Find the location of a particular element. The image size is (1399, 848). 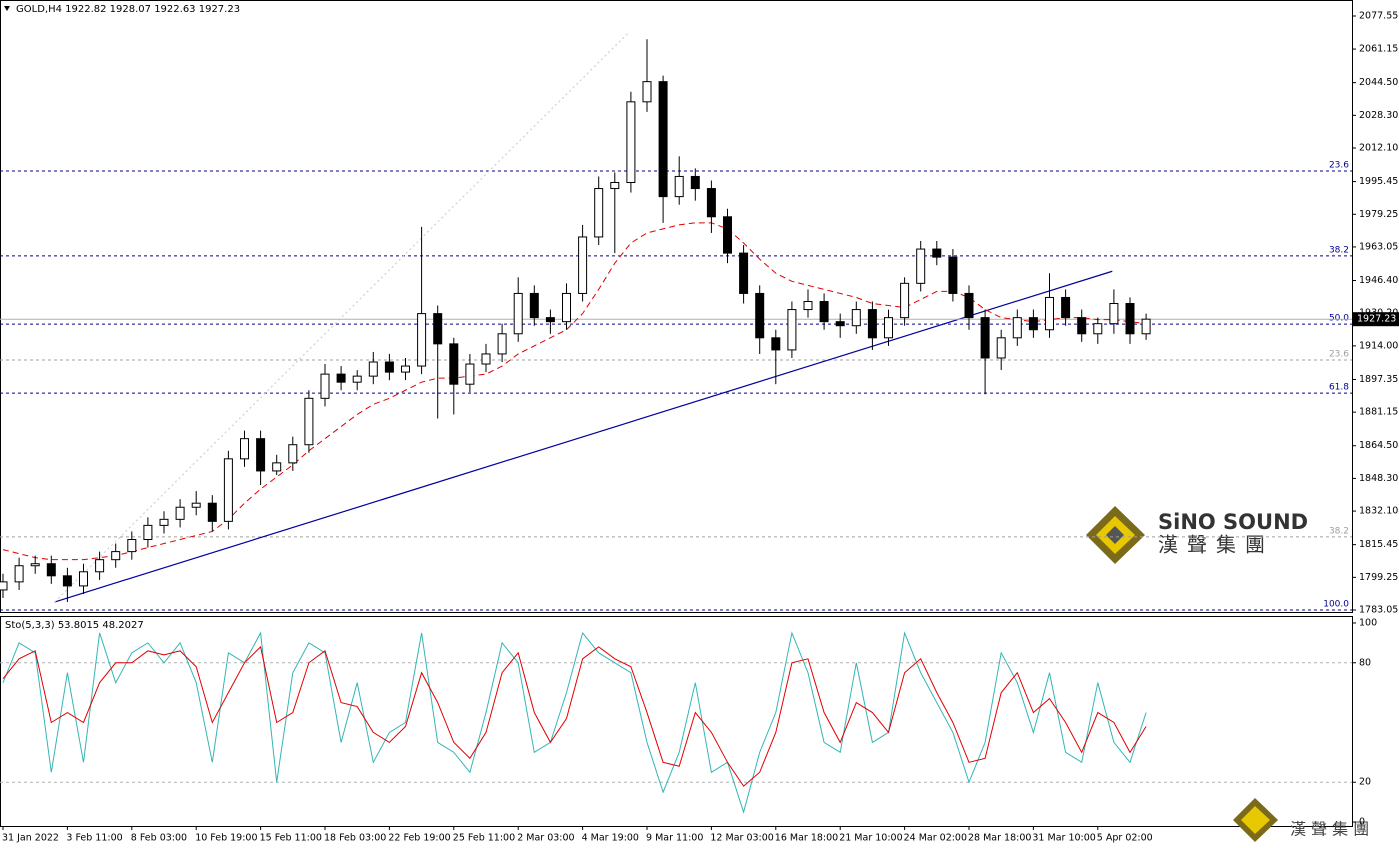

y-tick-label: 1979.25 is located at coordinates (1378, 214).